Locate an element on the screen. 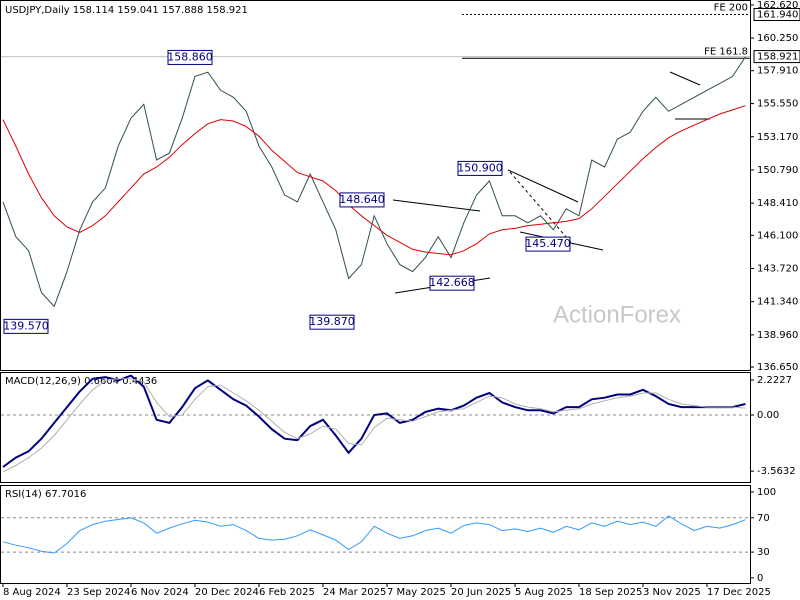  price-marker-label: 158.921 is located at coordinates (777, 57).